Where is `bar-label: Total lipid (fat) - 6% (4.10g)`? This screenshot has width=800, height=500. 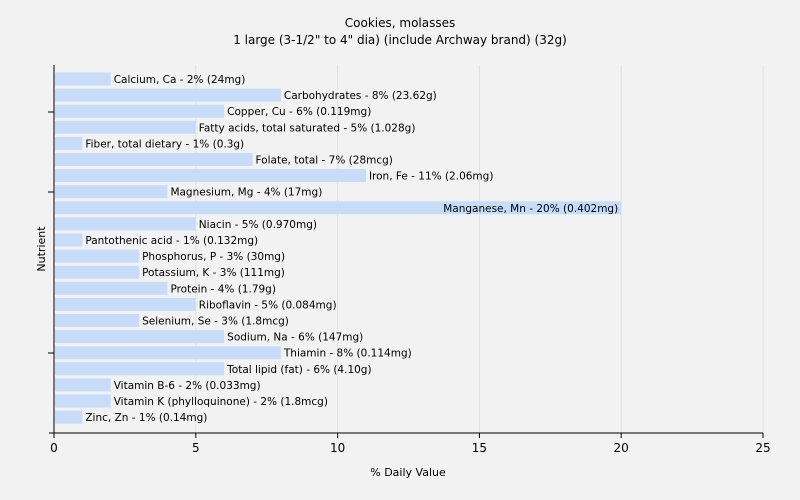 bar-label: Total lipid (fat) - 6% (4.10g) is located at coordinates (298, 370).